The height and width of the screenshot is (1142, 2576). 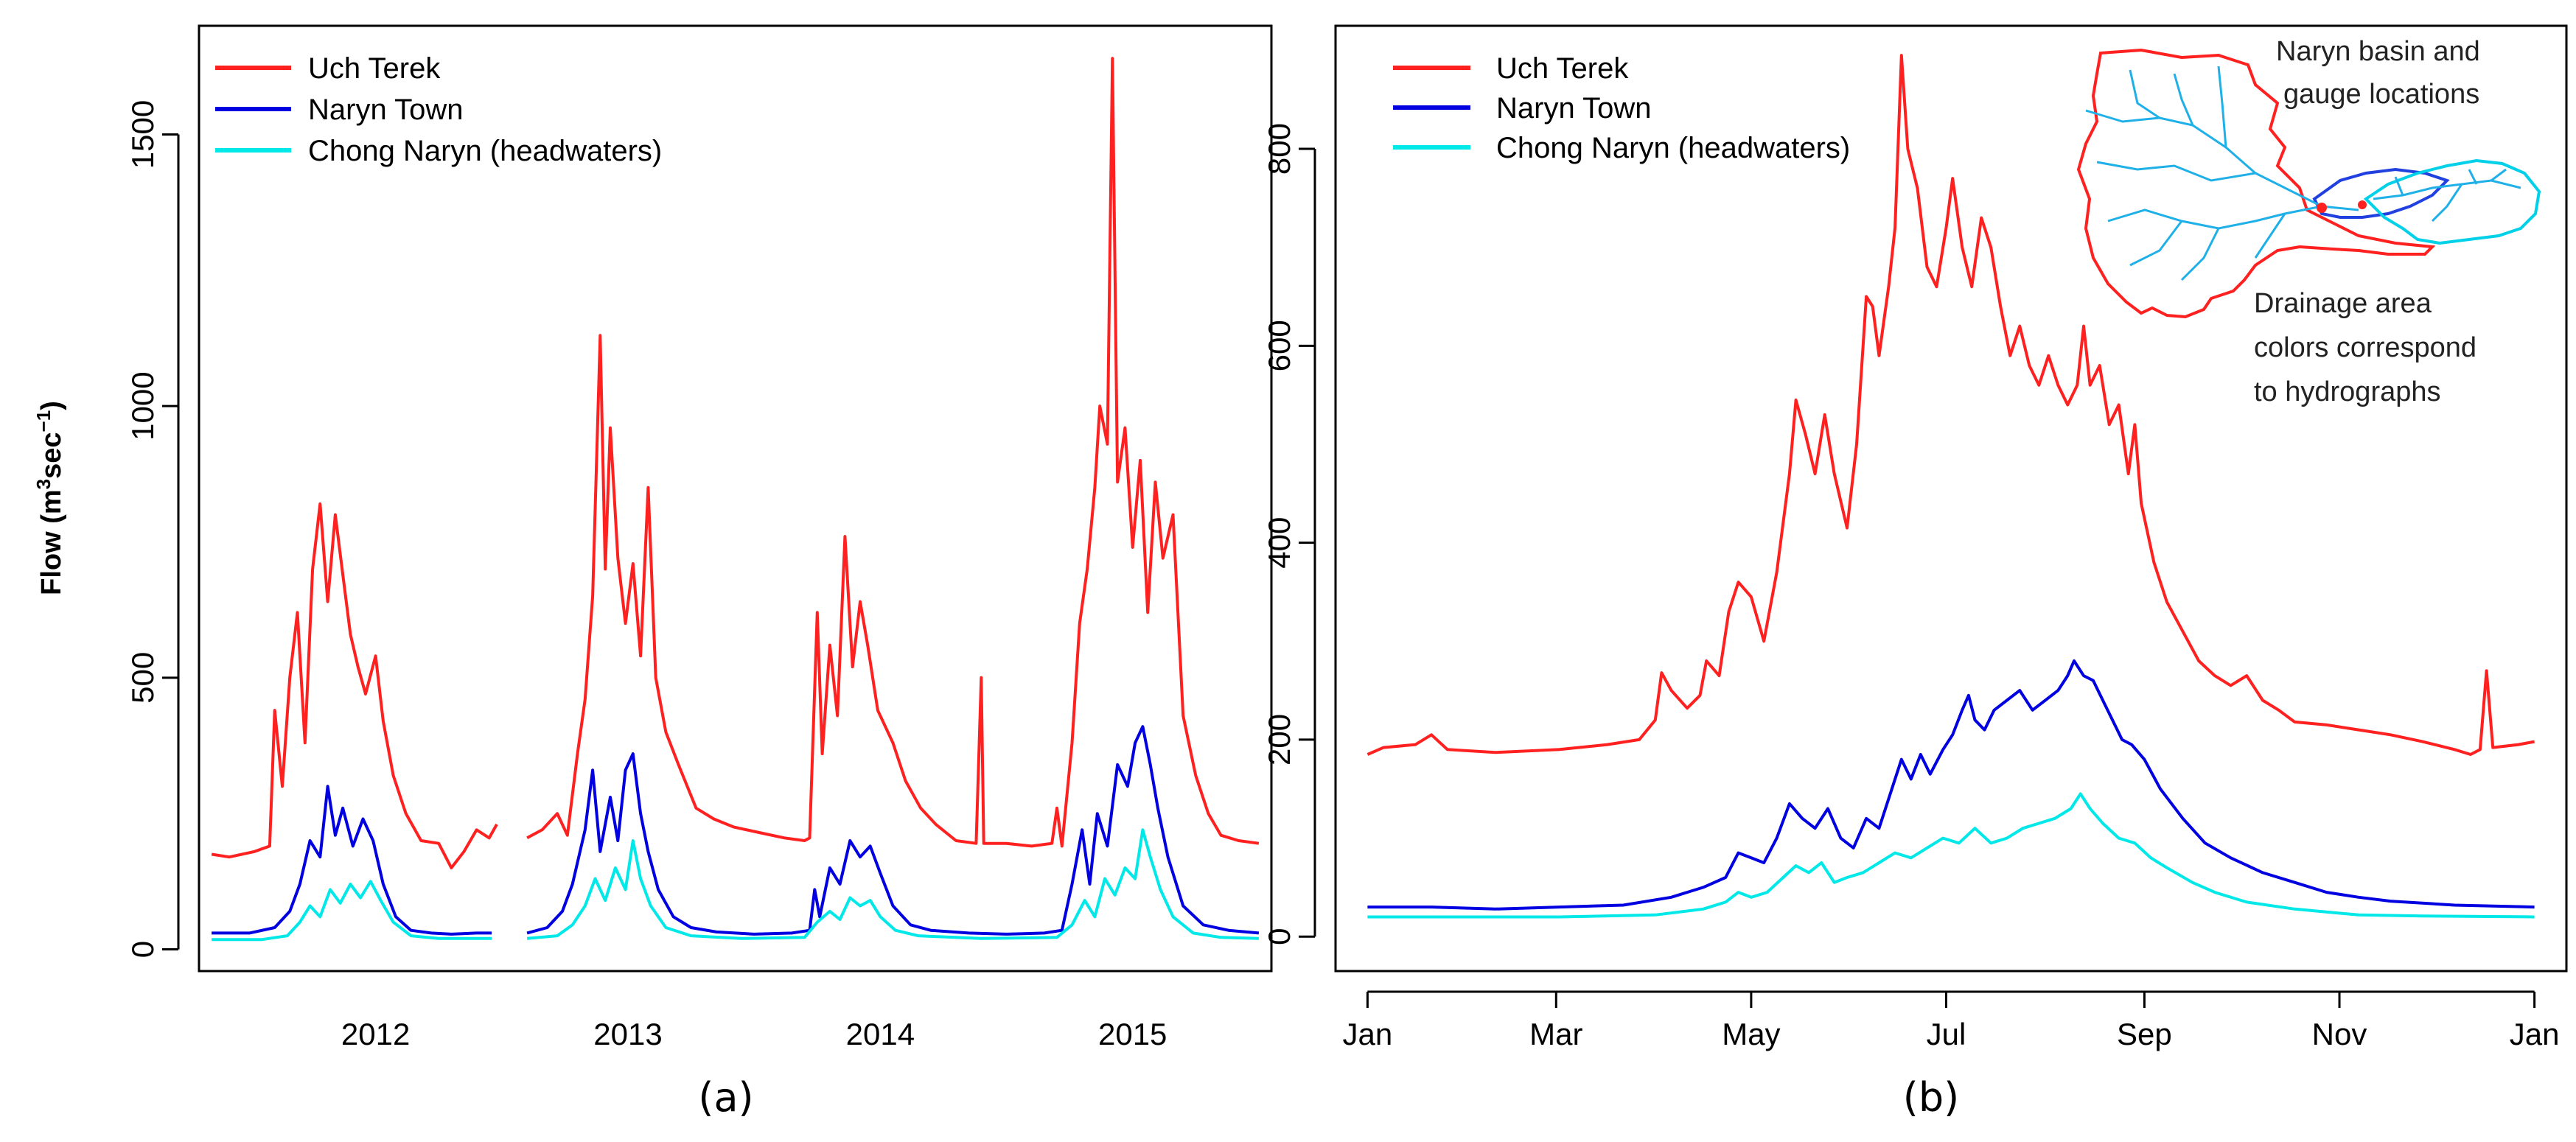 What do you see at coordinates (2347, 391) in the screenshot?
I see `inset-label-bottom-line3: to hydrographs` at bounding box center [2347, 391].